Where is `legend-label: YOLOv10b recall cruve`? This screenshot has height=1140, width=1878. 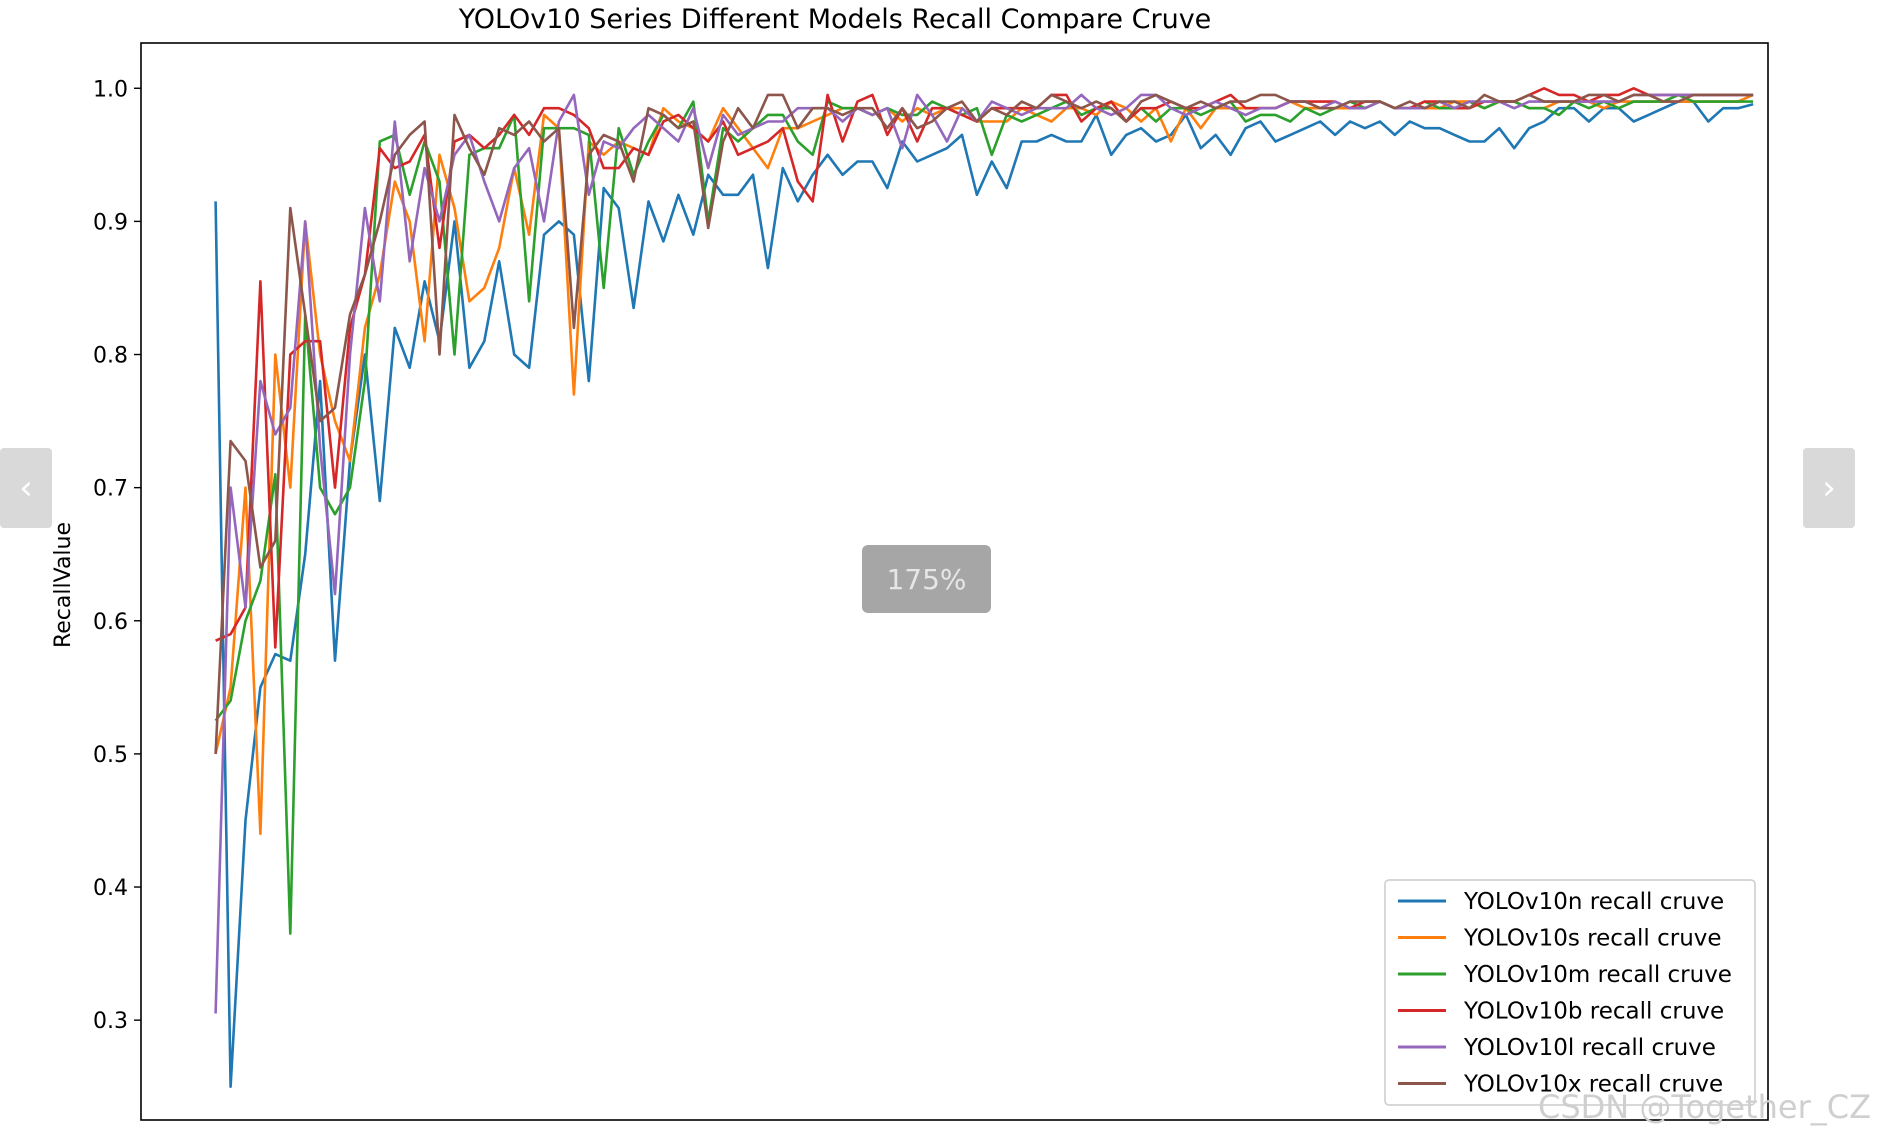
legend-label: YOLOv10b recall cruve is located at coordinates (1593, 1012).